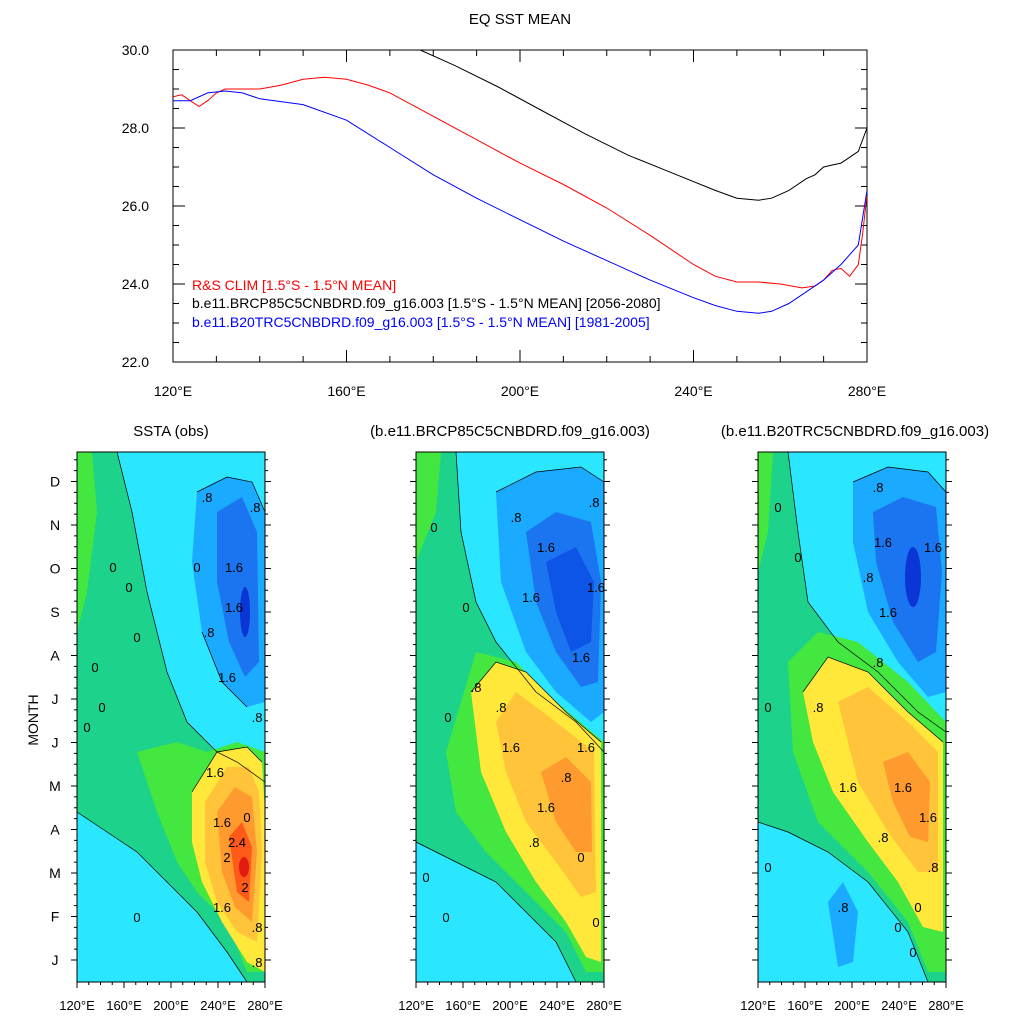 This screenshot has height=1024, width=1024. Describe the element at coordinates (135, 128) in the screenshot. I see `y-tick-label: 28.0` at that location.